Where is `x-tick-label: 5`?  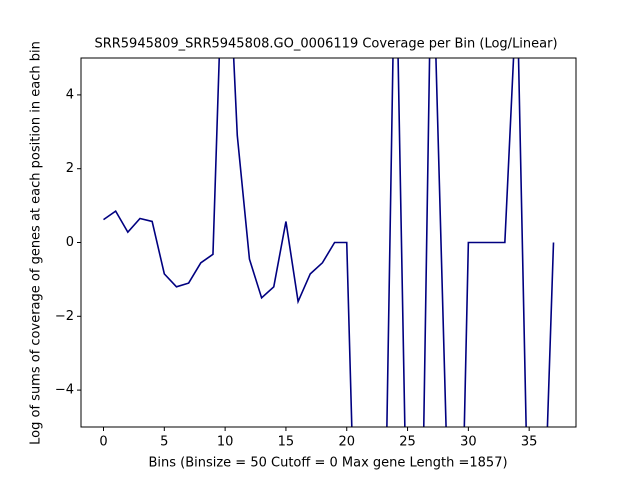
x-tick-label: 5 is located at coordinates (164, 442).